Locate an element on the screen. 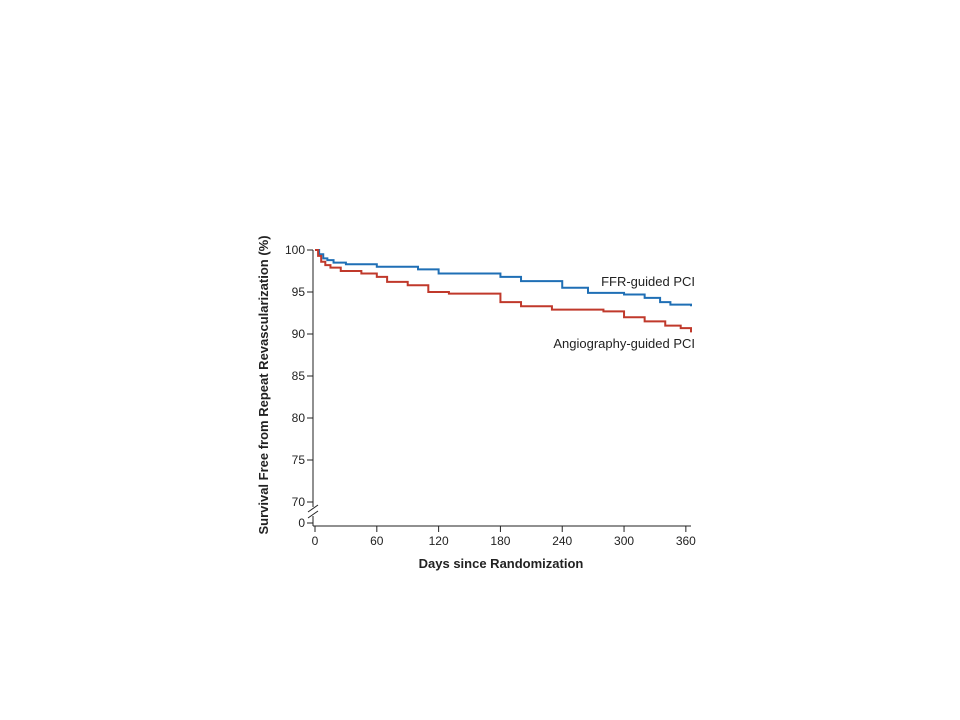 Image resolution: width=960 pixels, height=720 pixels. y-tick-label: 80 is located at coordinates (299, 418).